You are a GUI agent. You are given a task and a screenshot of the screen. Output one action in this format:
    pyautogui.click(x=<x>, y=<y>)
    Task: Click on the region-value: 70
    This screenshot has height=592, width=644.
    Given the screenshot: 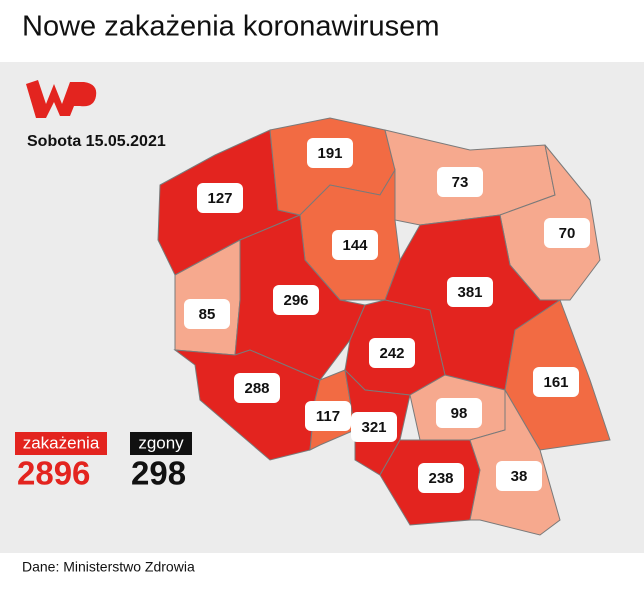 What is the action you would take?
    pyautogui.click(x=567, y=233)
    